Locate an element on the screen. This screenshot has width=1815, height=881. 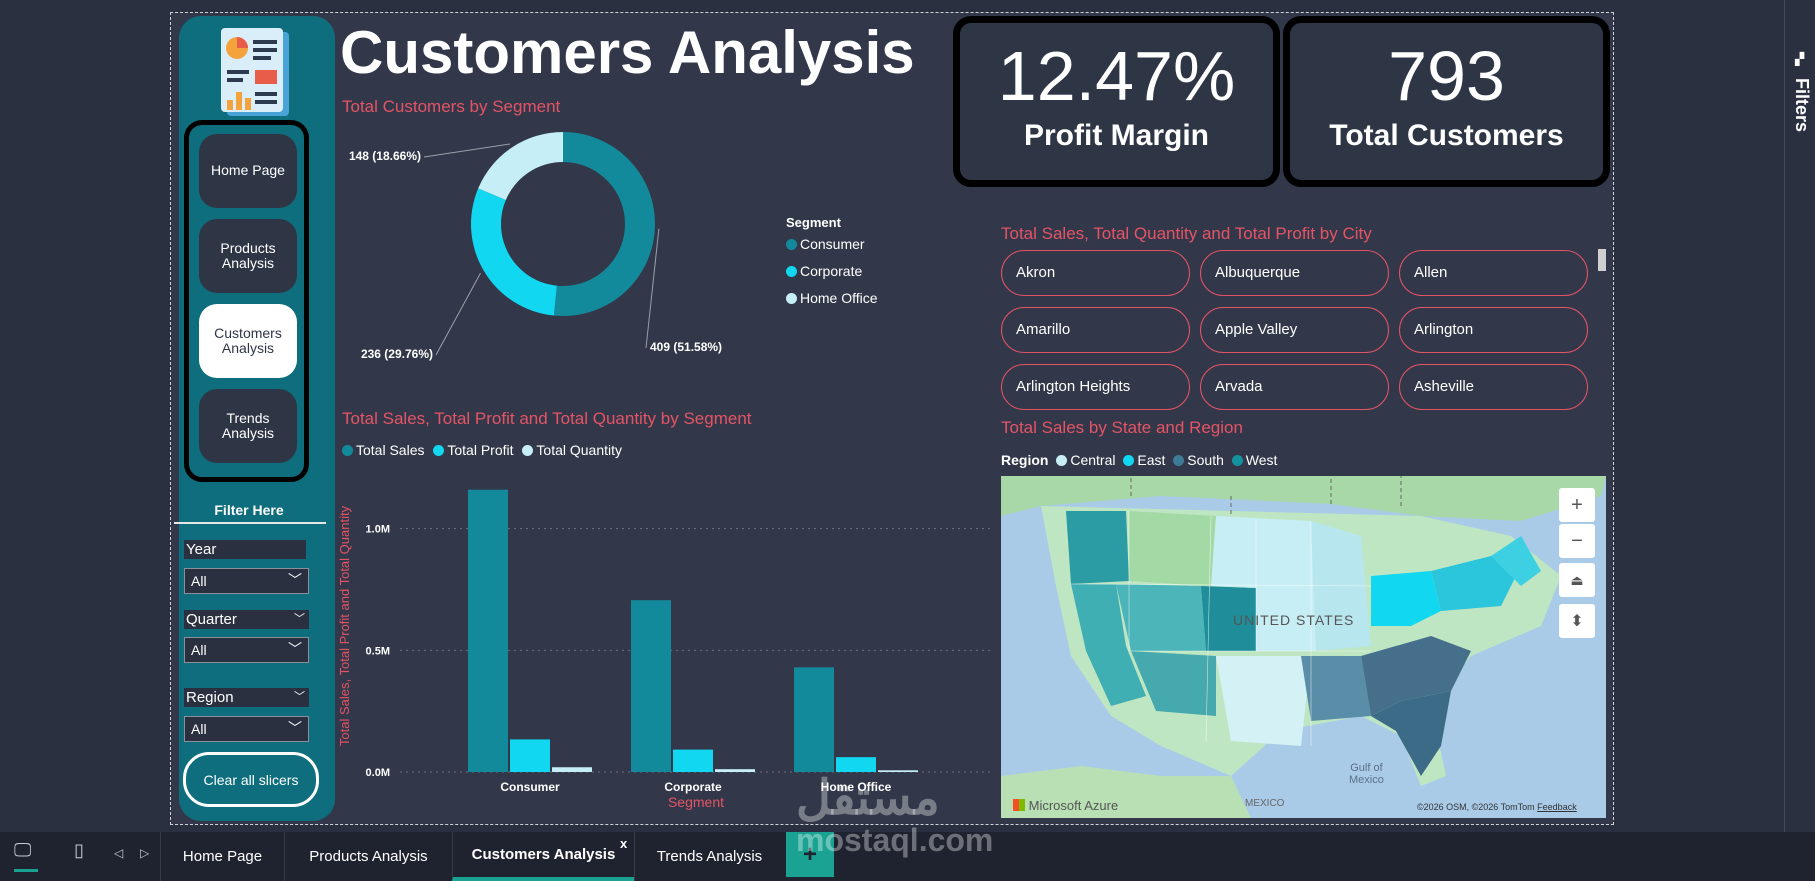
map-zoom-in-button: + is located at coordinates (1577, 505).